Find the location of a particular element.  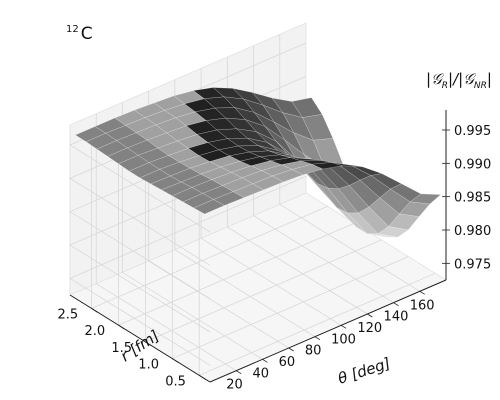

z-tick-label: 0.975 is located at coordinates (472, 264).